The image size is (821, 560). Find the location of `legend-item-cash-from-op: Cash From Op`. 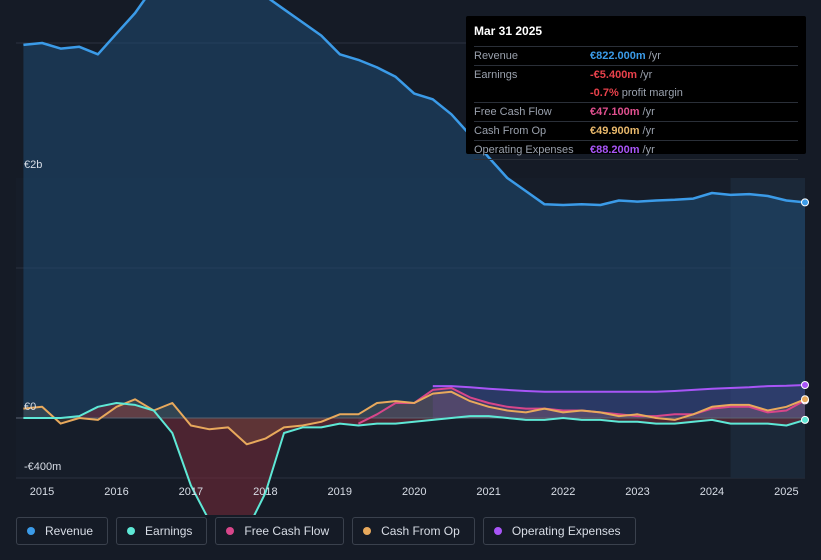

legend-item-cash-from-op: Cash From Op is located at coordinates (413, 531).